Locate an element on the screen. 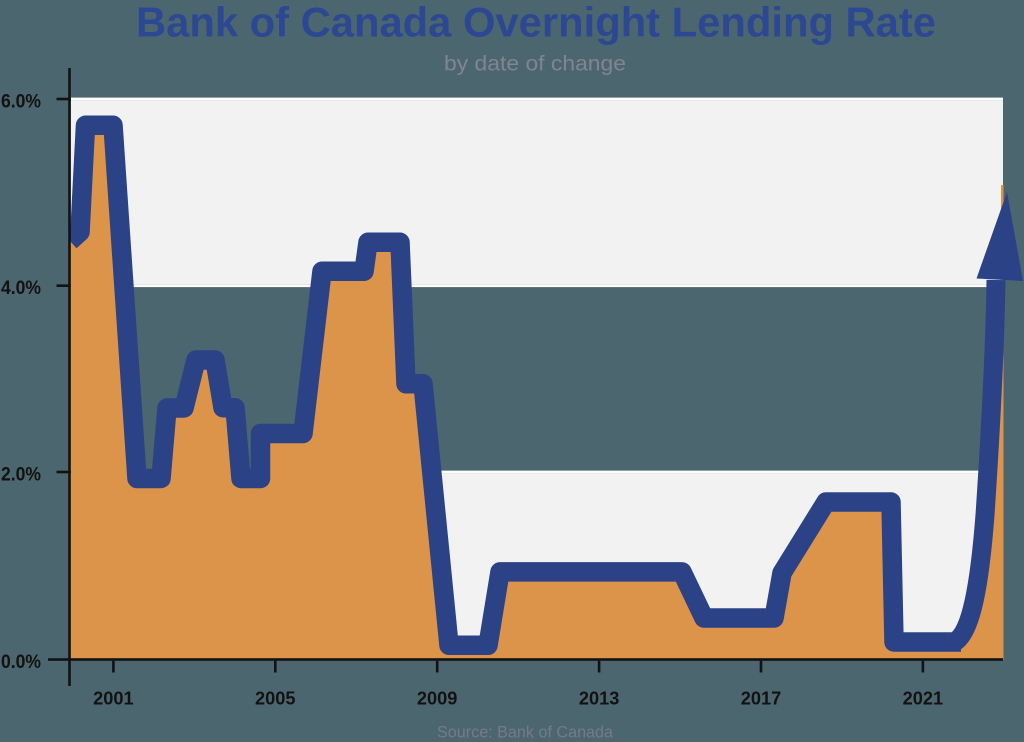 The width and height of the screenshot is (1024, 742). svg-text: 2.0% is located at coordinates (21, 475).